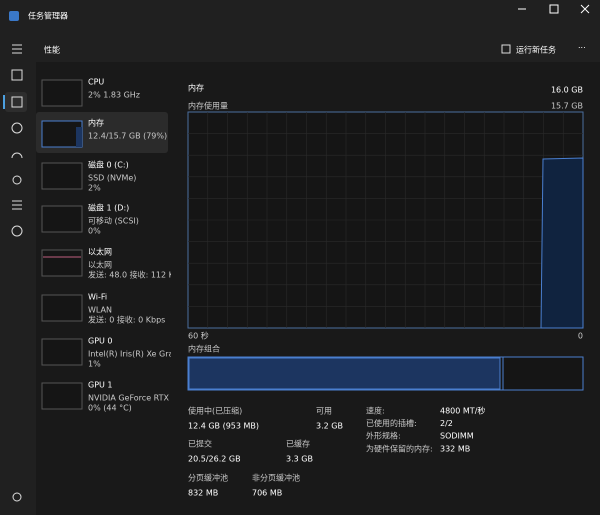 This screenshot has height=515, width=600. Describe the element at coordinates (100, 385) in the screenshot. I see `item-name: GPU 1` at that location.